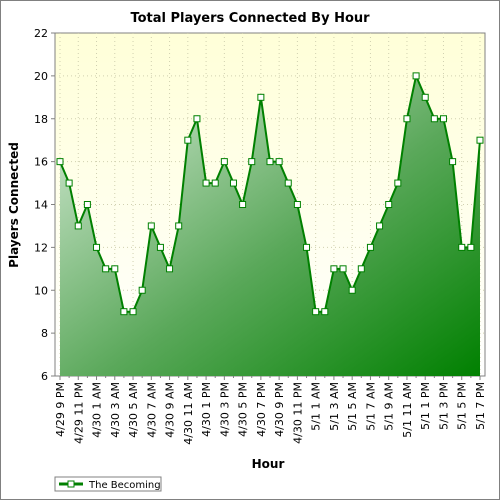 Image resolution: width=500 pixels, height=500 pixels. Describe the element at coordinates (268, 464) in the screenshot. I see `x-axis-label: Hour` at that location.